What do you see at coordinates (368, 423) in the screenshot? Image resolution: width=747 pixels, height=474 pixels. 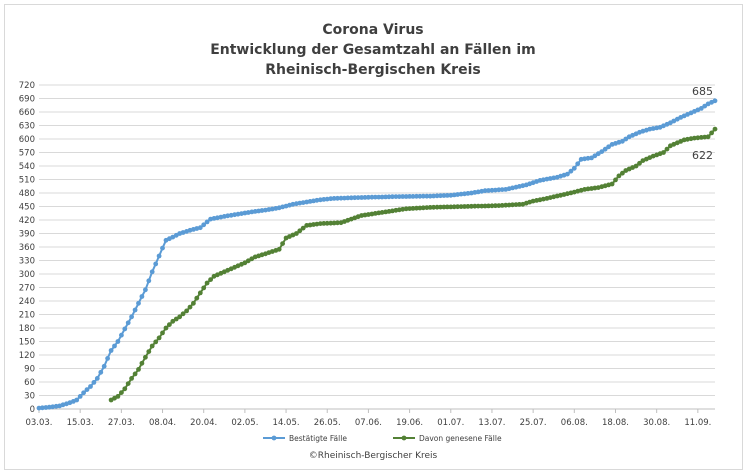 I see `x-tick-label: 07.06.` at bounding box center [368, 423].